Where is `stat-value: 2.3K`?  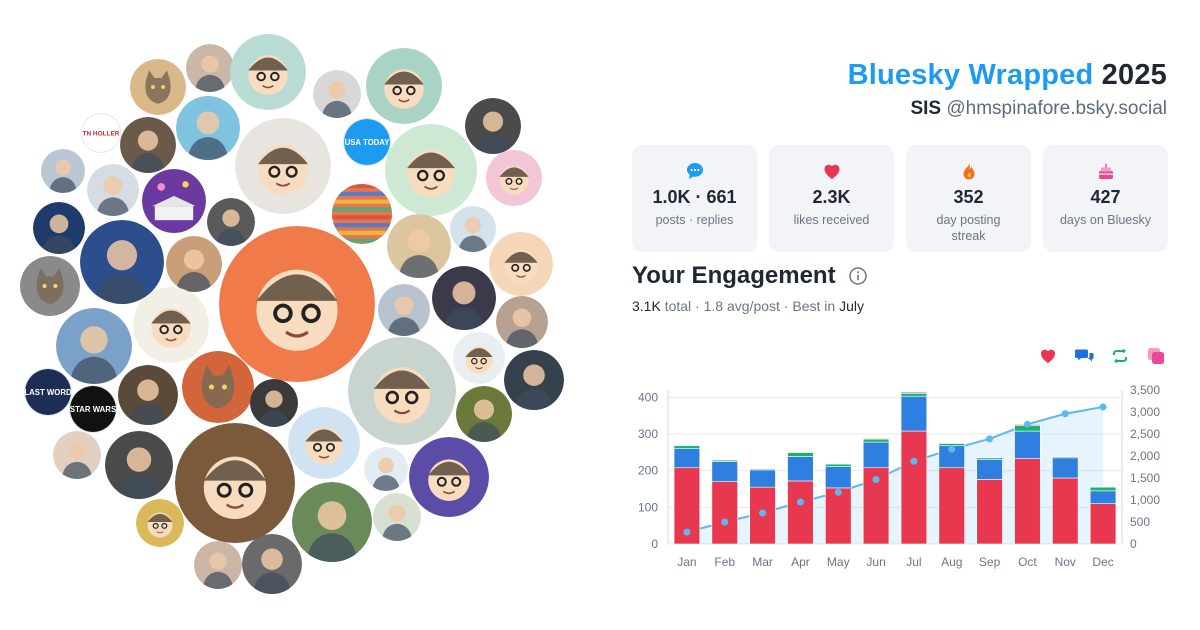 stat-value: 2.3K is located at coordinates (831, 197).